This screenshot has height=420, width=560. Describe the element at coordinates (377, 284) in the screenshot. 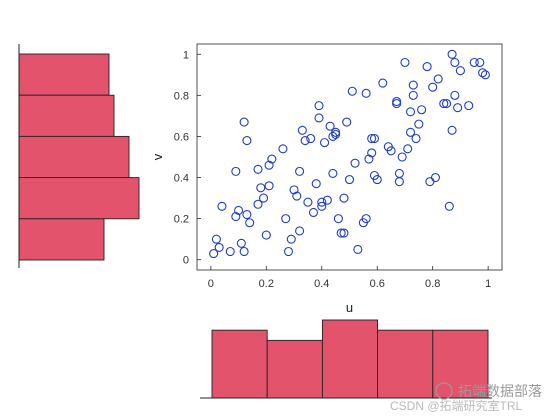

I see `x-tick-label: 0.6` at that location.